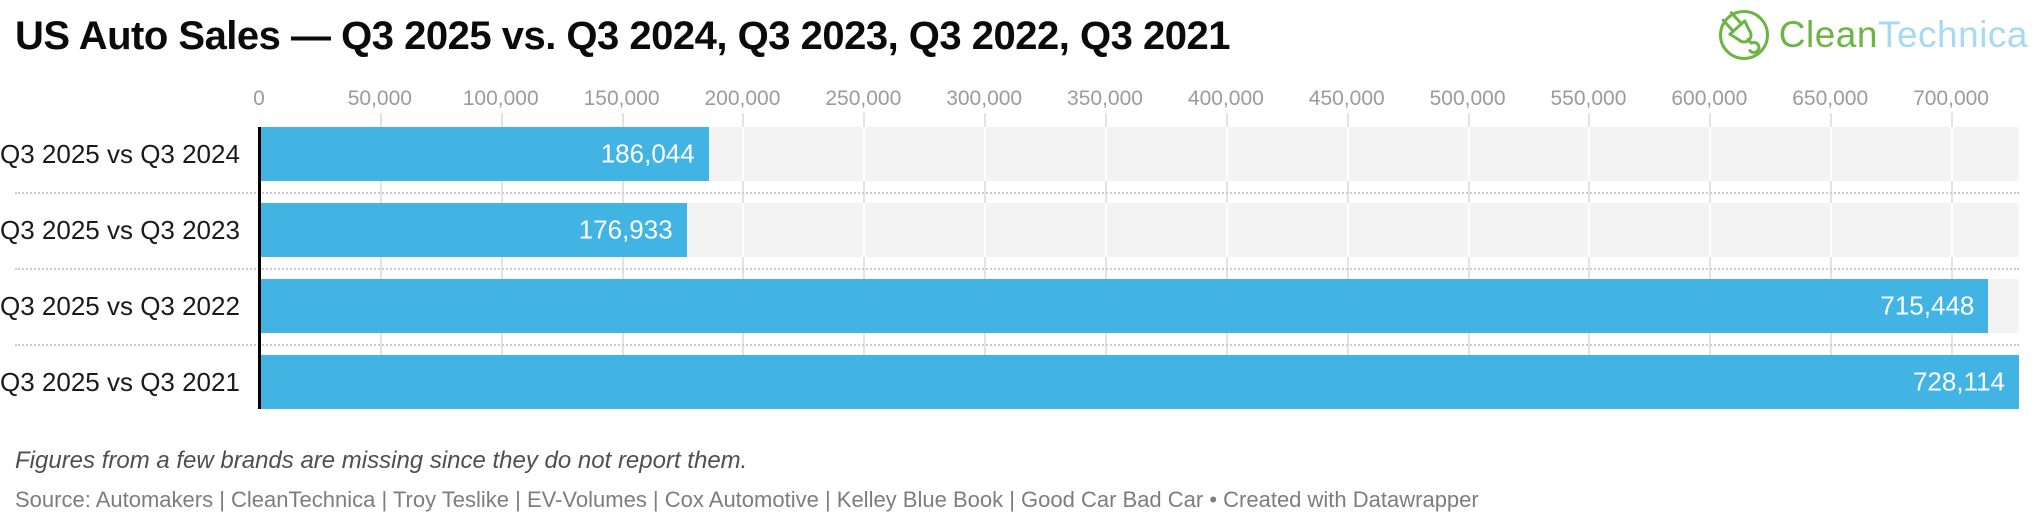 The image size is (2040, 532). I want to click on x-axis-tick-label: 150,000, so click(621, 98).